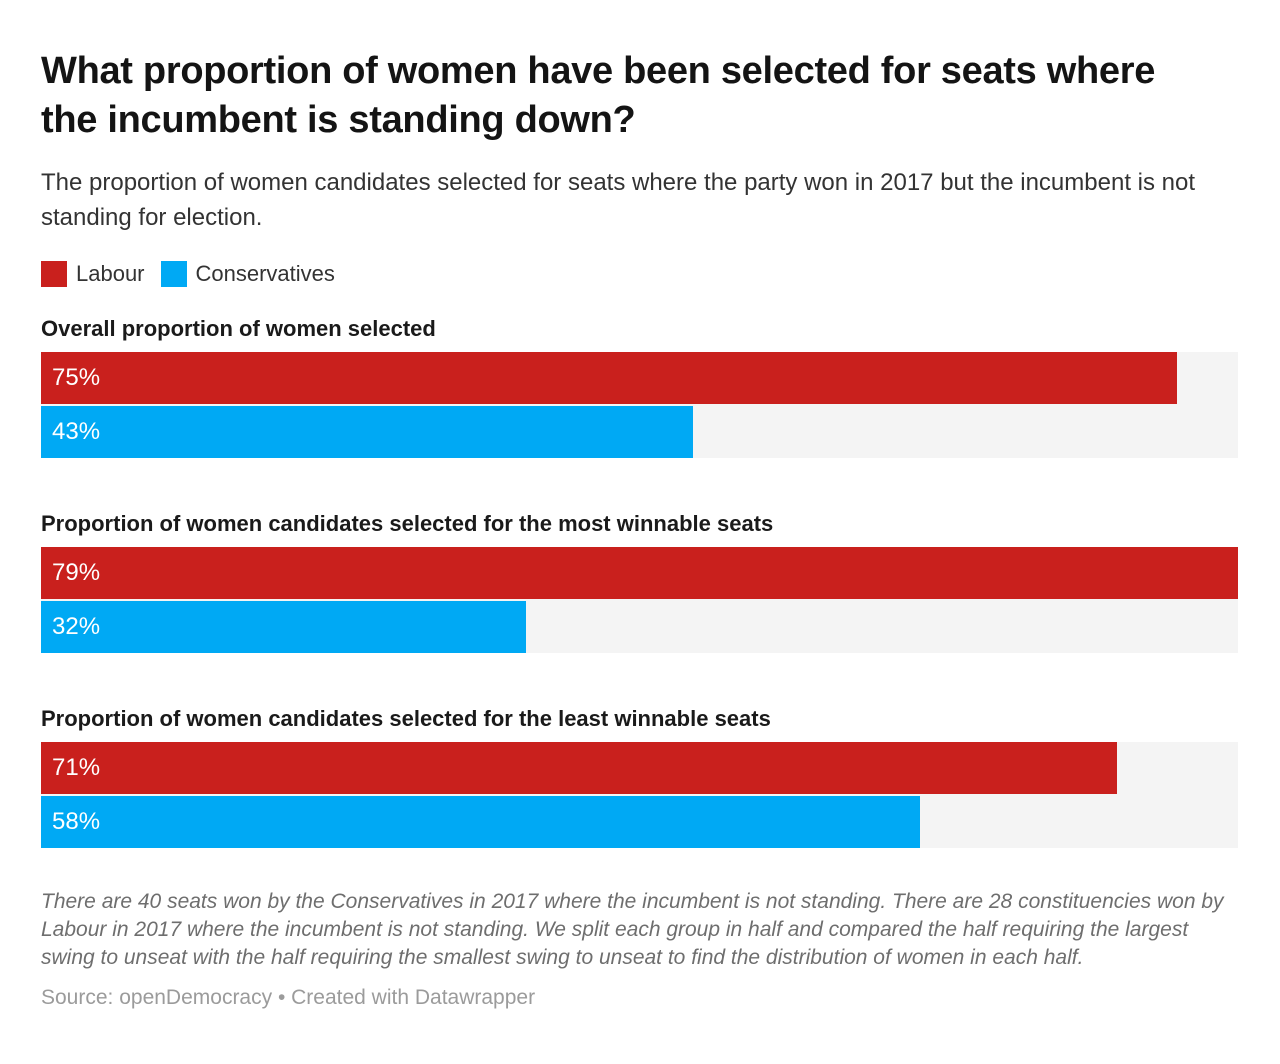 The image size is (1280, 1064). I want to click on bar-row-labour: 79%, so click(639, 573).